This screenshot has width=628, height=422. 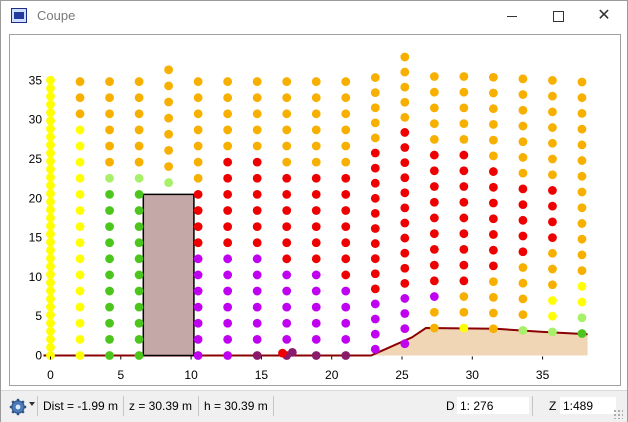 I want to click on maximize-button, so click(x=558, y=16).